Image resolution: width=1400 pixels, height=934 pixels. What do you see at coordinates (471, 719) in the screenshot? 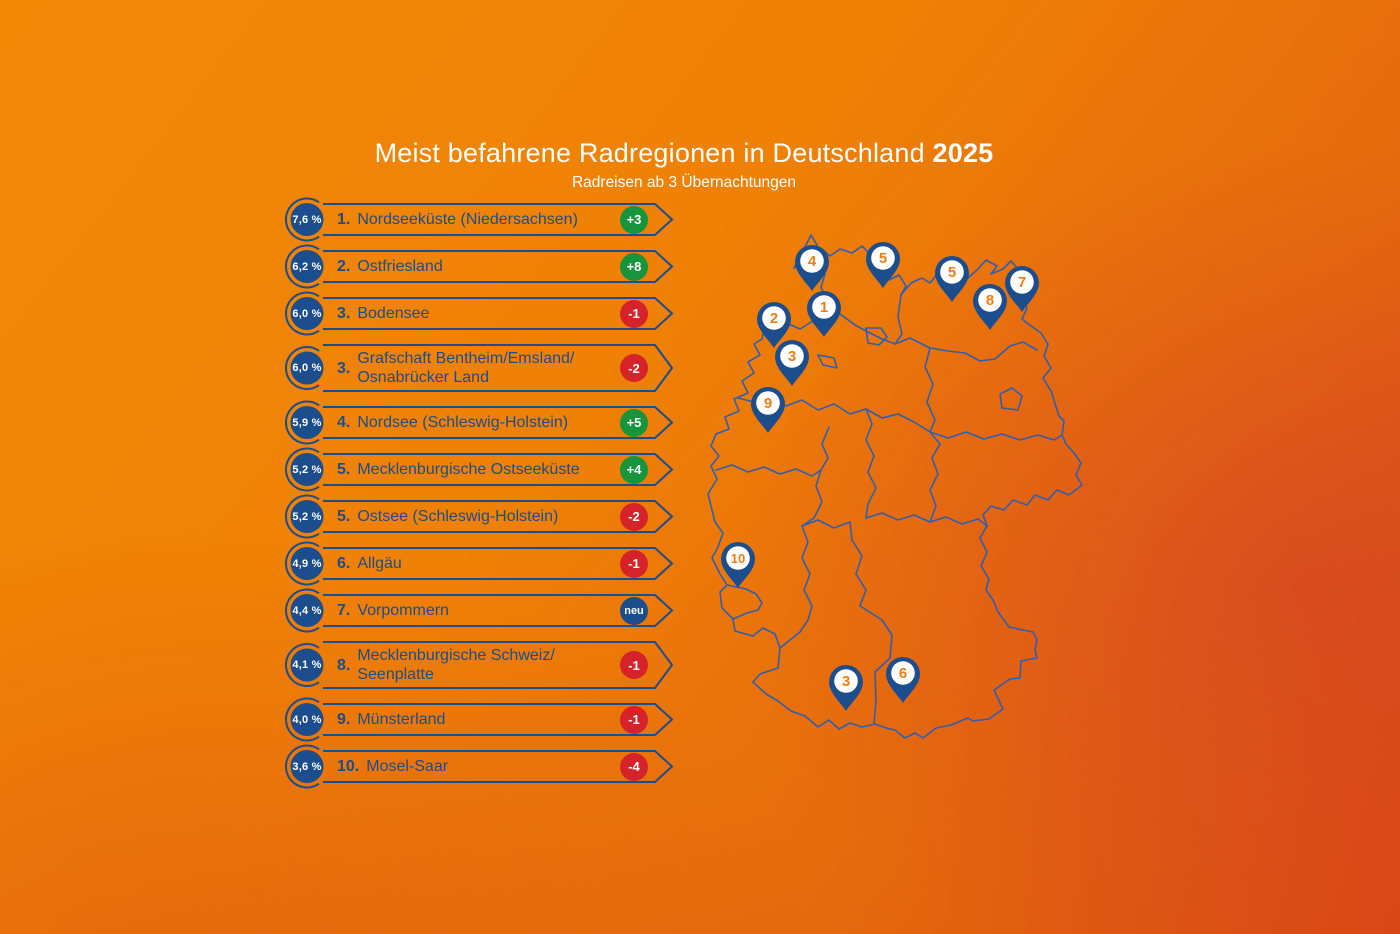
I see `region-label: 9. Münsterland` at bounding box center [471, 719].